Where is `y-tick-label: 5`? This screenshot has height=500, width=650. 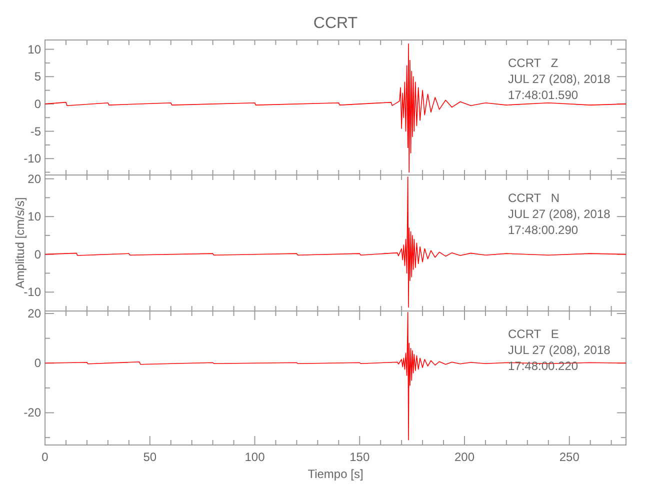 y-tick-label: 5 is located at coordinates (38, 77).